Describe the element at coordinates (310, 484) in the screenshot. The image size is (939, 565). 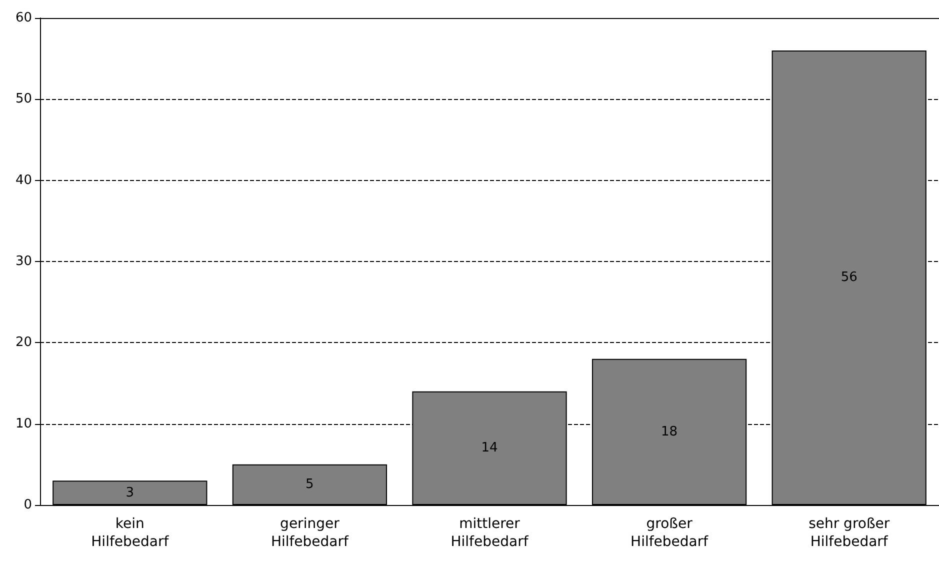
I see `data-label: 5` at that location.